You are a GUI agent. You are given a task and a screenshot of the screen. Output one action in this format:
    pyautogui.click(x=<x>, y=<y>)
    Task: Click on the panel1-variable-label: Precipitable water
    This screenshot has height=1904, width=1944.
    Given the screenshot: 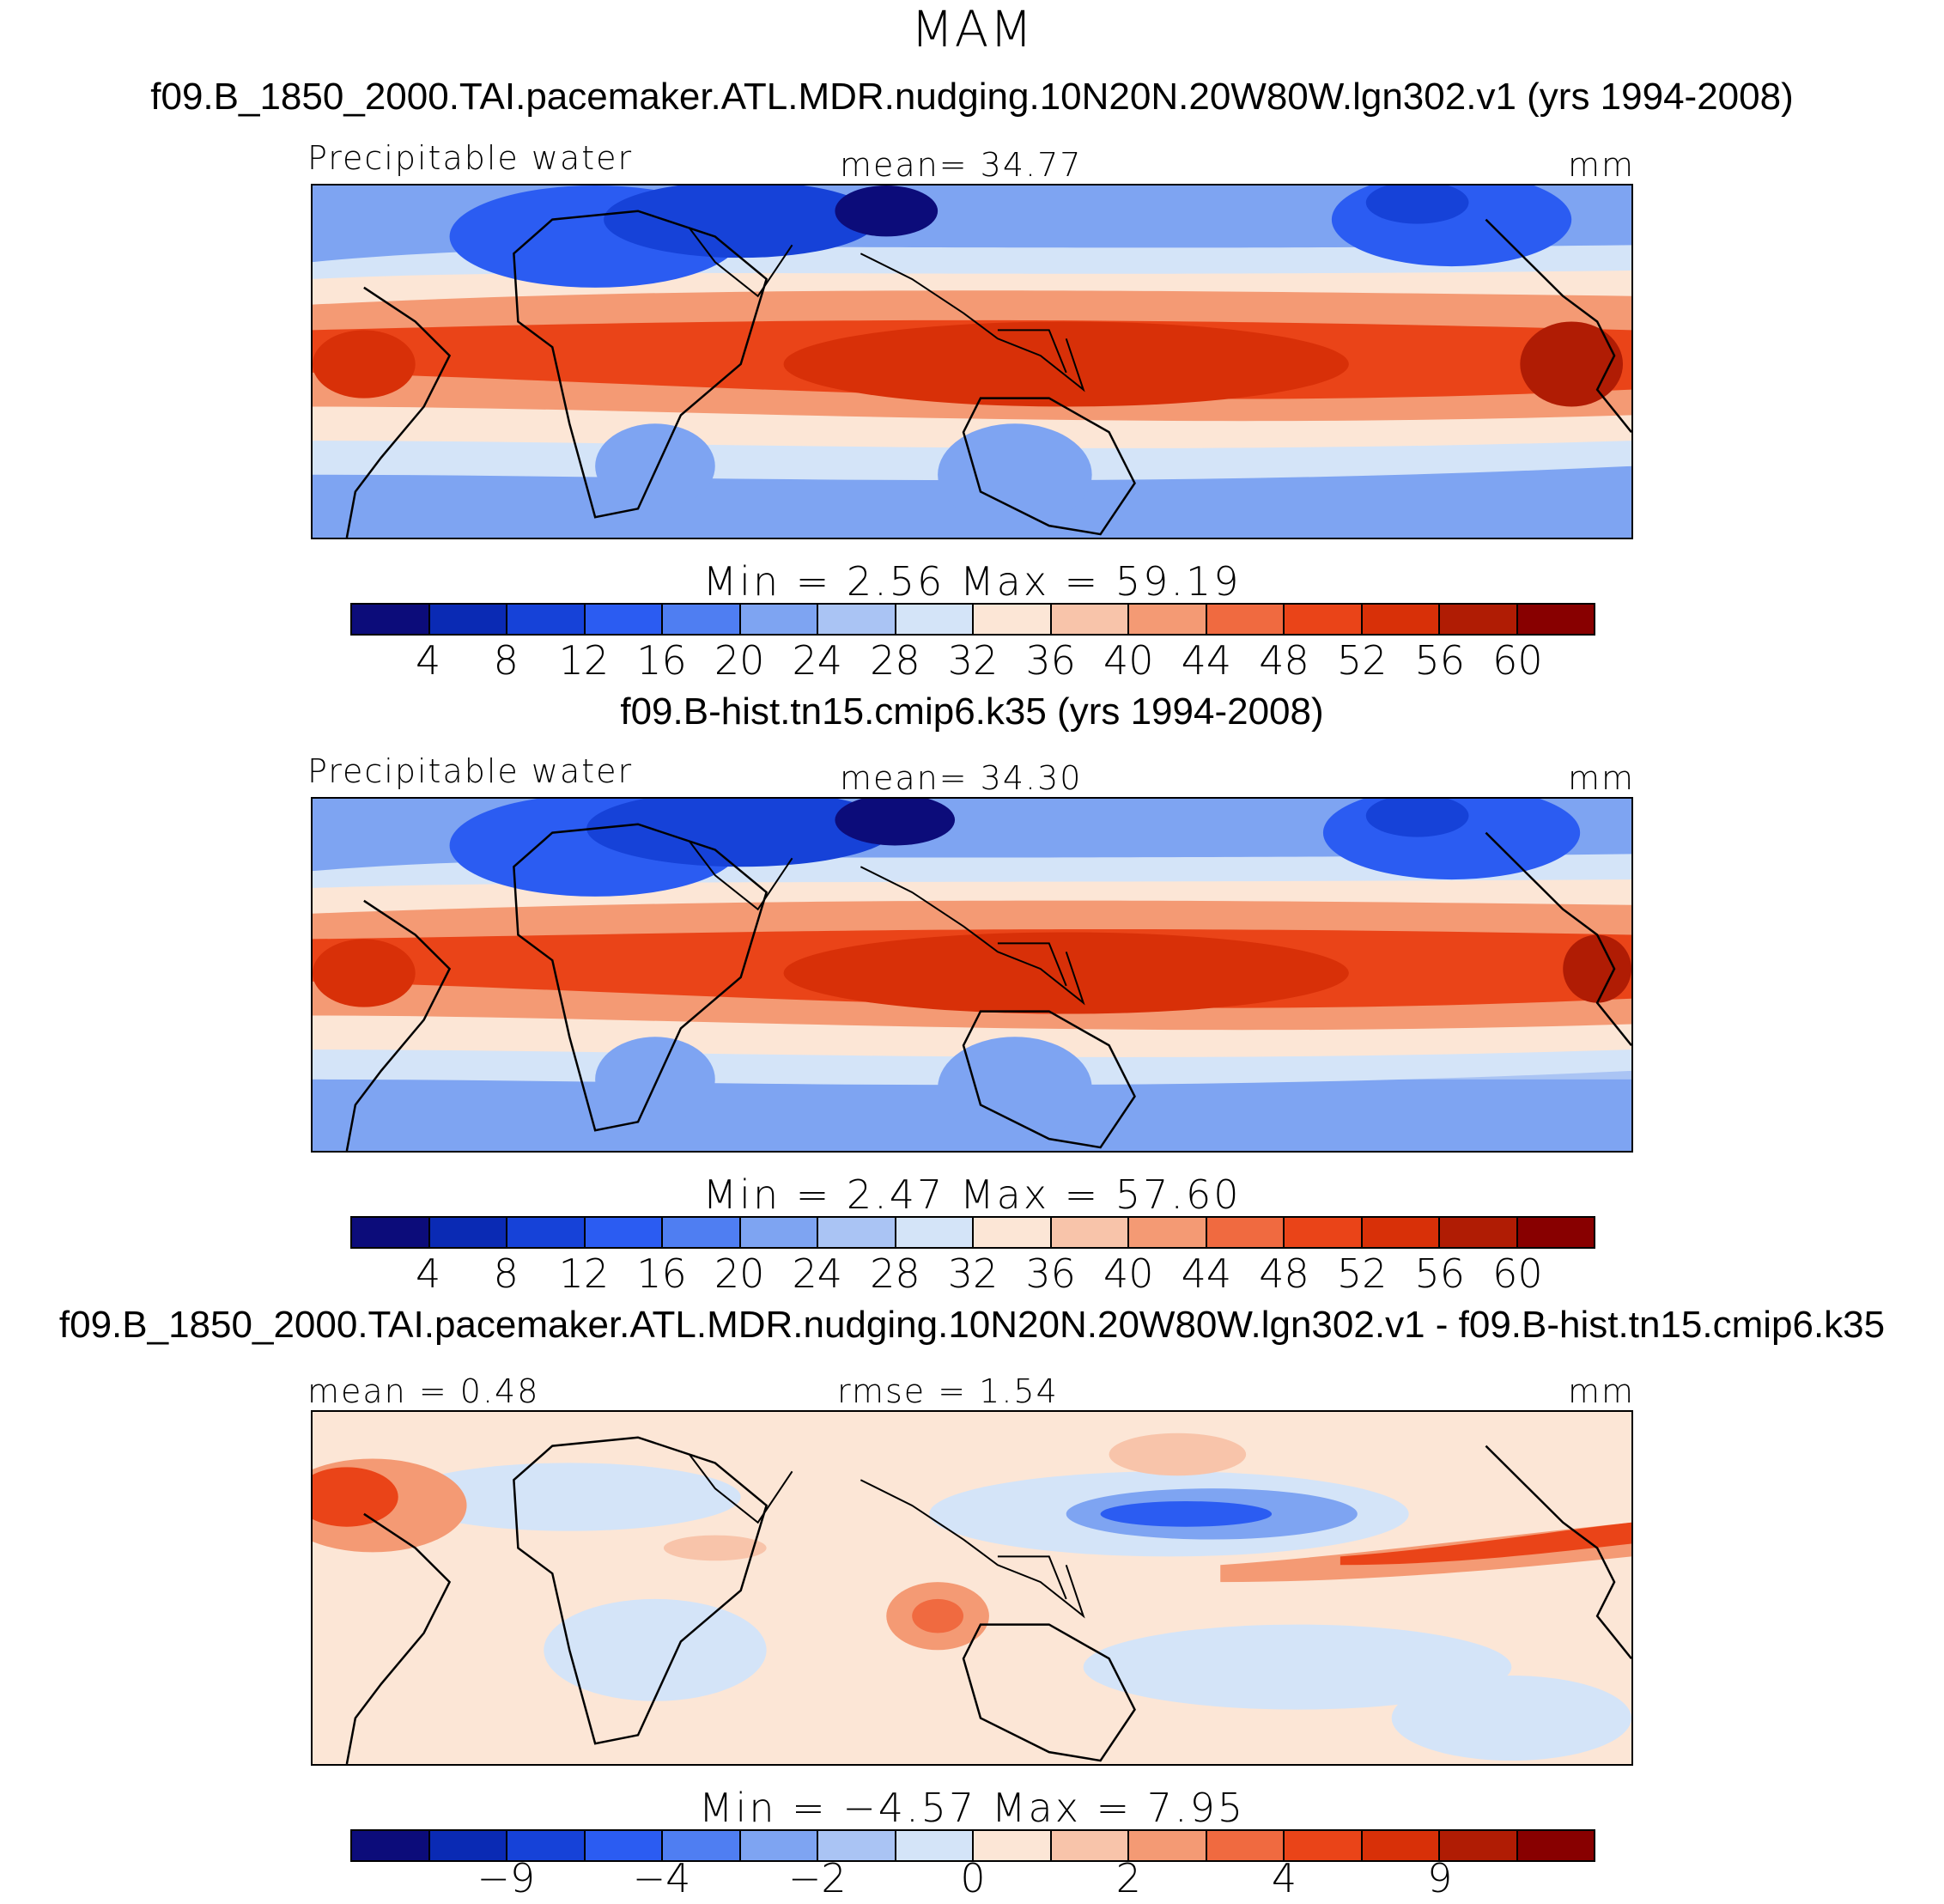 What is the action you would take?
    pyautogui.click(x=470, y=158)
    